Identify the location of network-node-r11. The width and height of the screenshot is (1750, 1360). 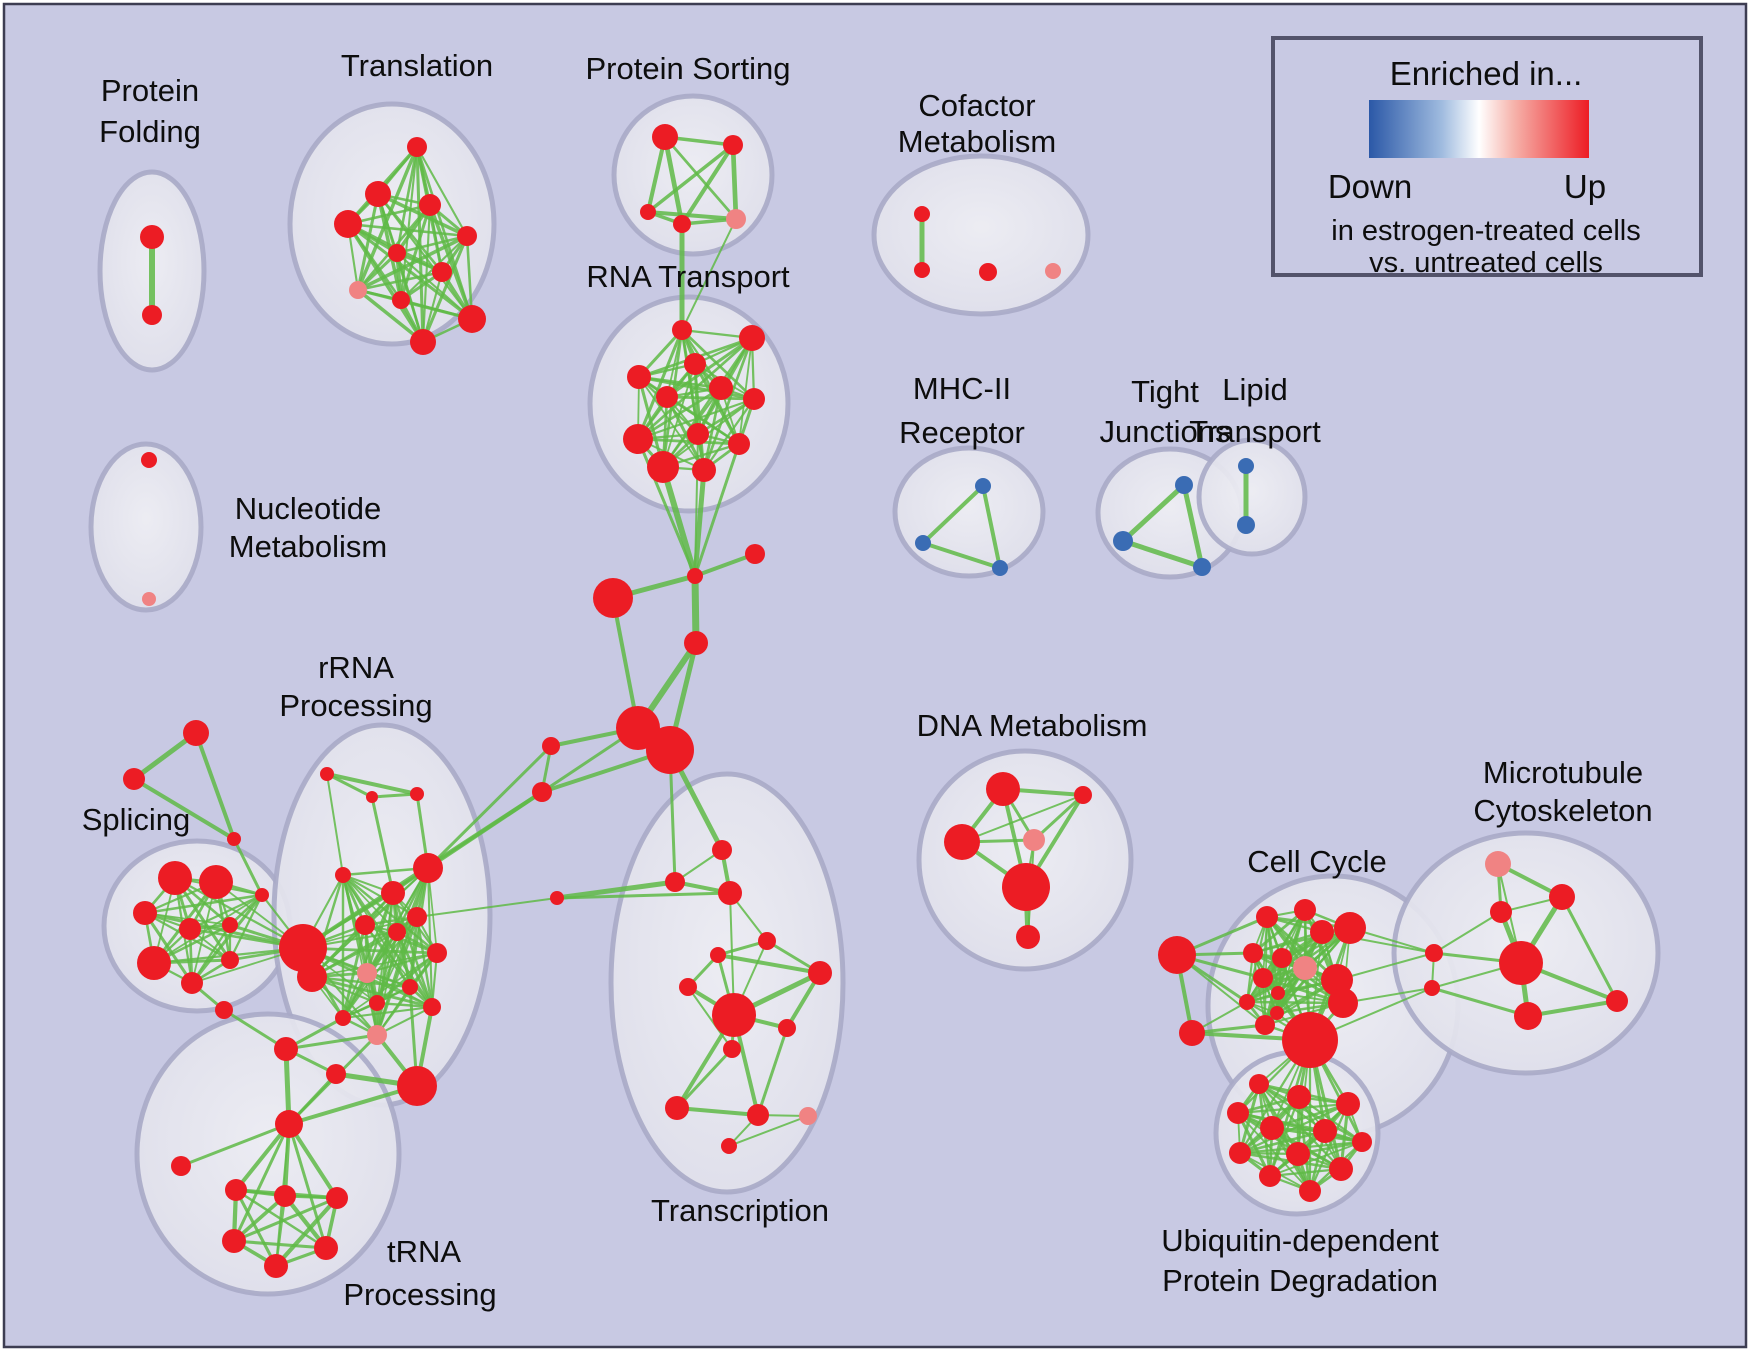
(663, 467).